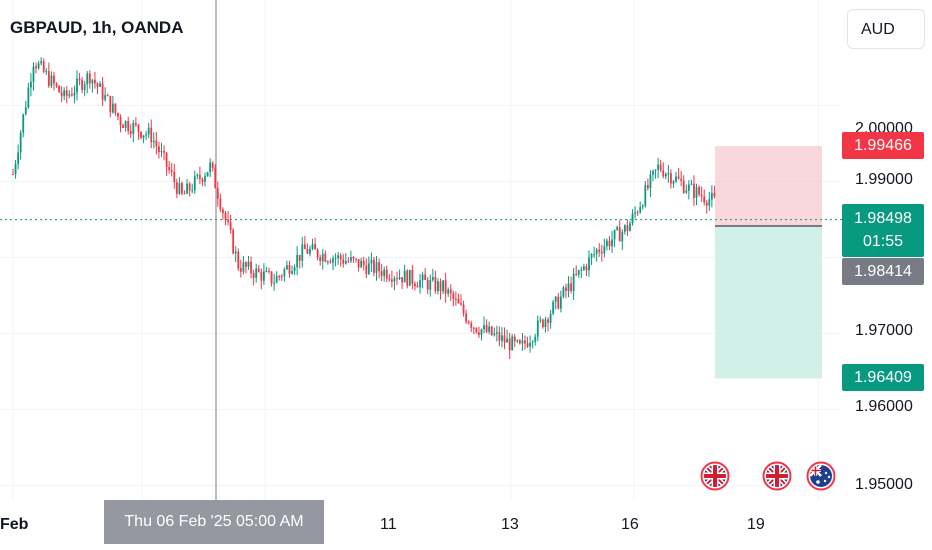  What do you see at coordinates (630, 524) in the screenshot?
I see `time-tick: 16` at bounding box center [630, 524].